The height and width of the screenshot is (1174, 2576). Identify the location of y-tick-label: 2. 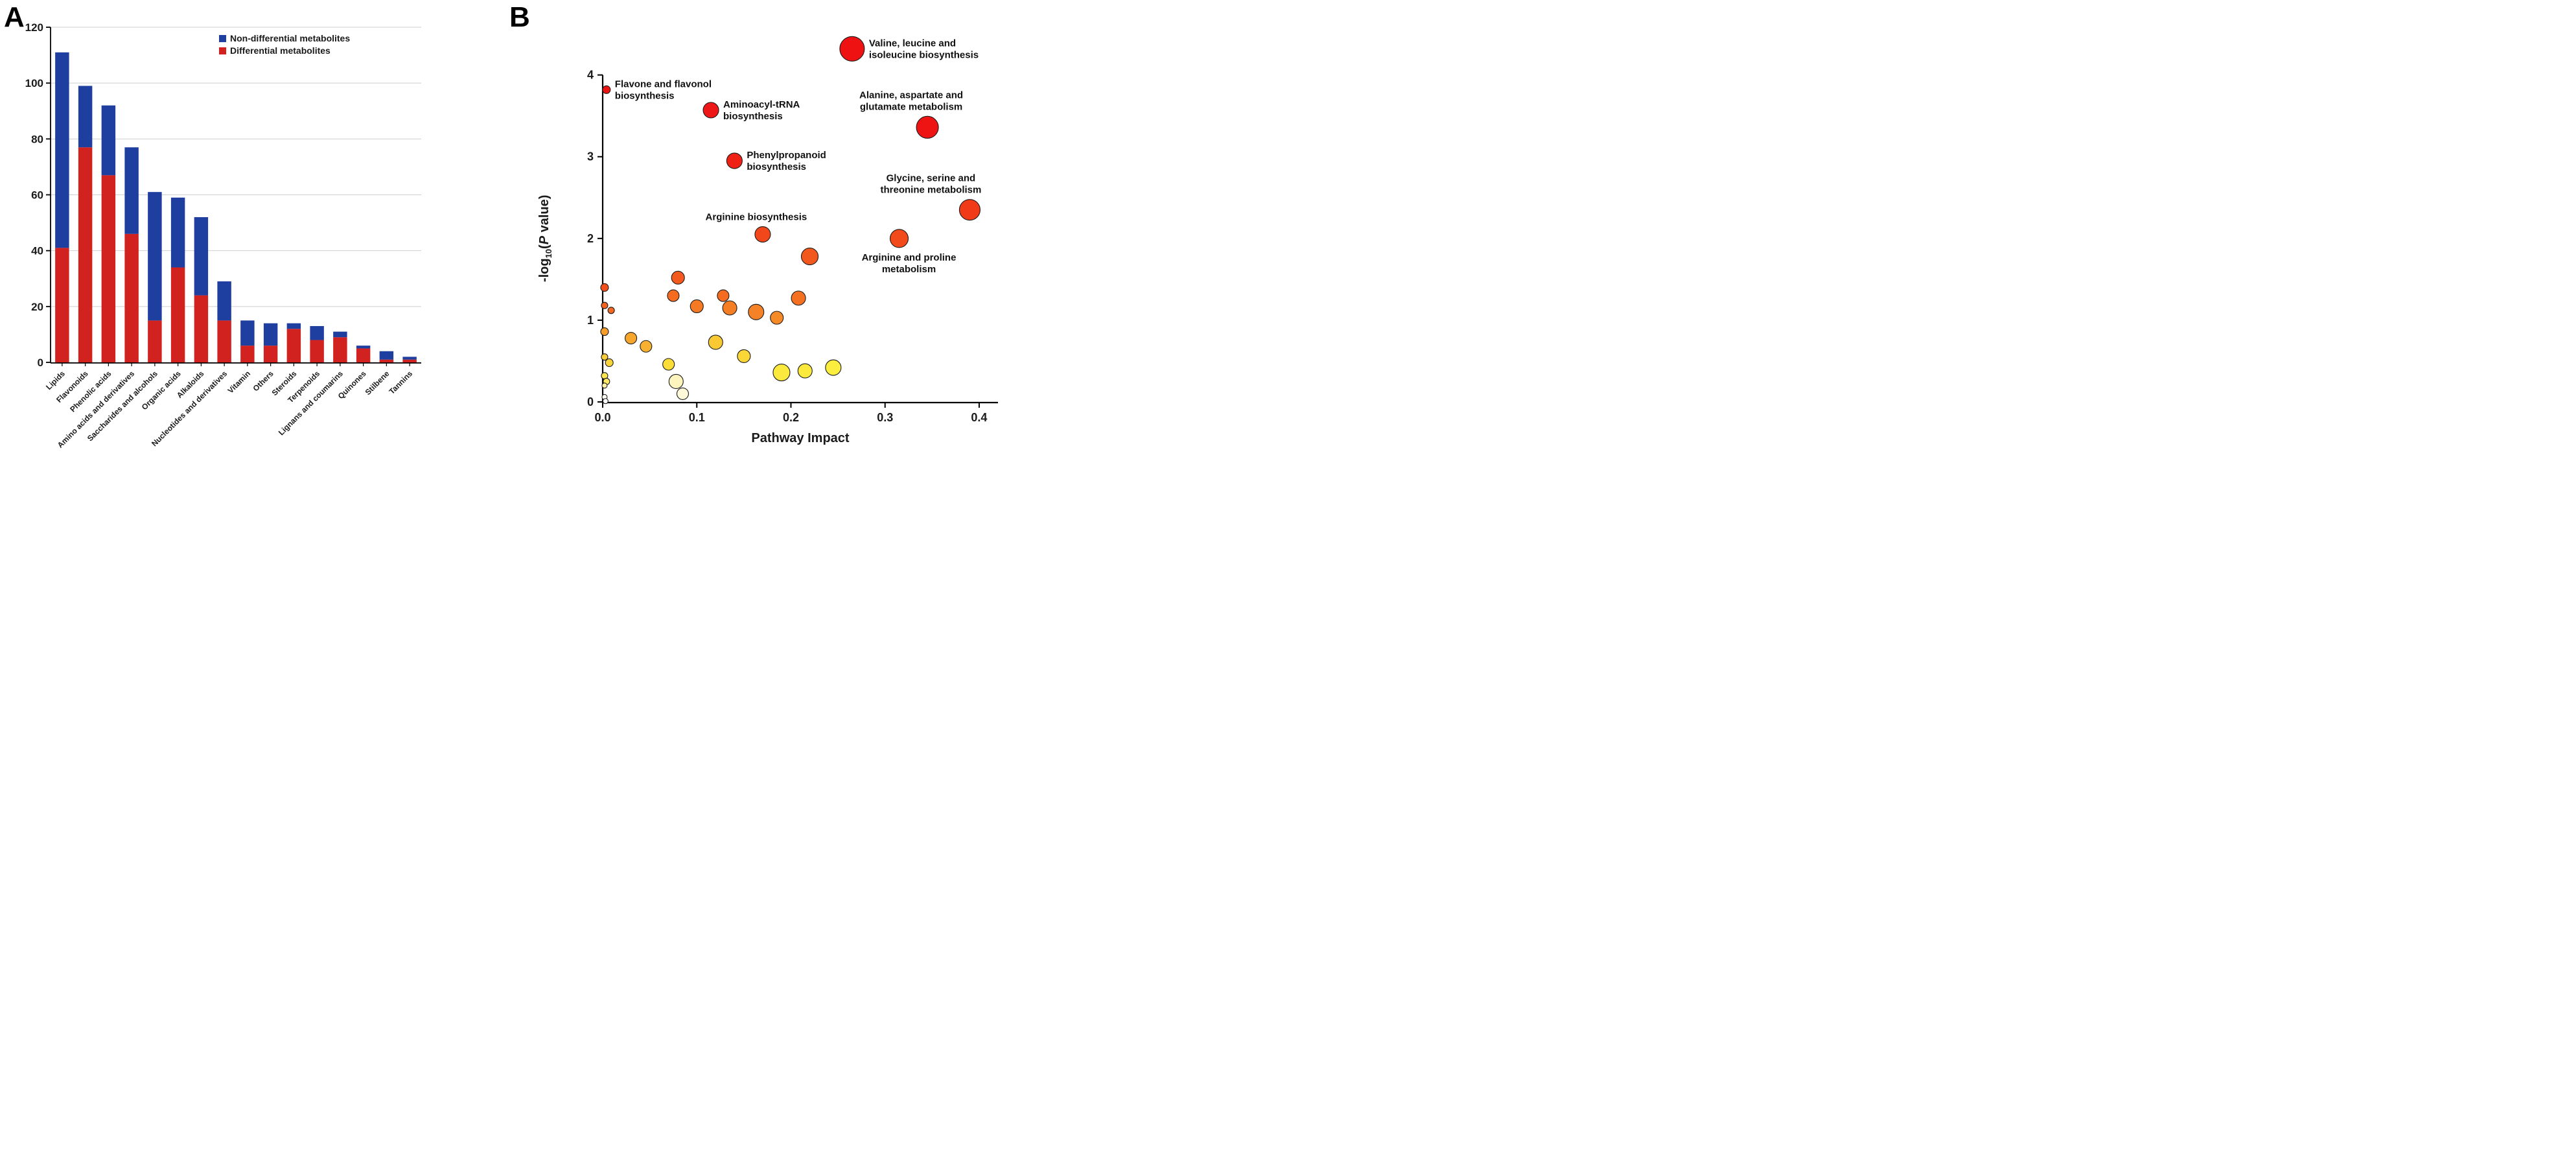
(591, 238).